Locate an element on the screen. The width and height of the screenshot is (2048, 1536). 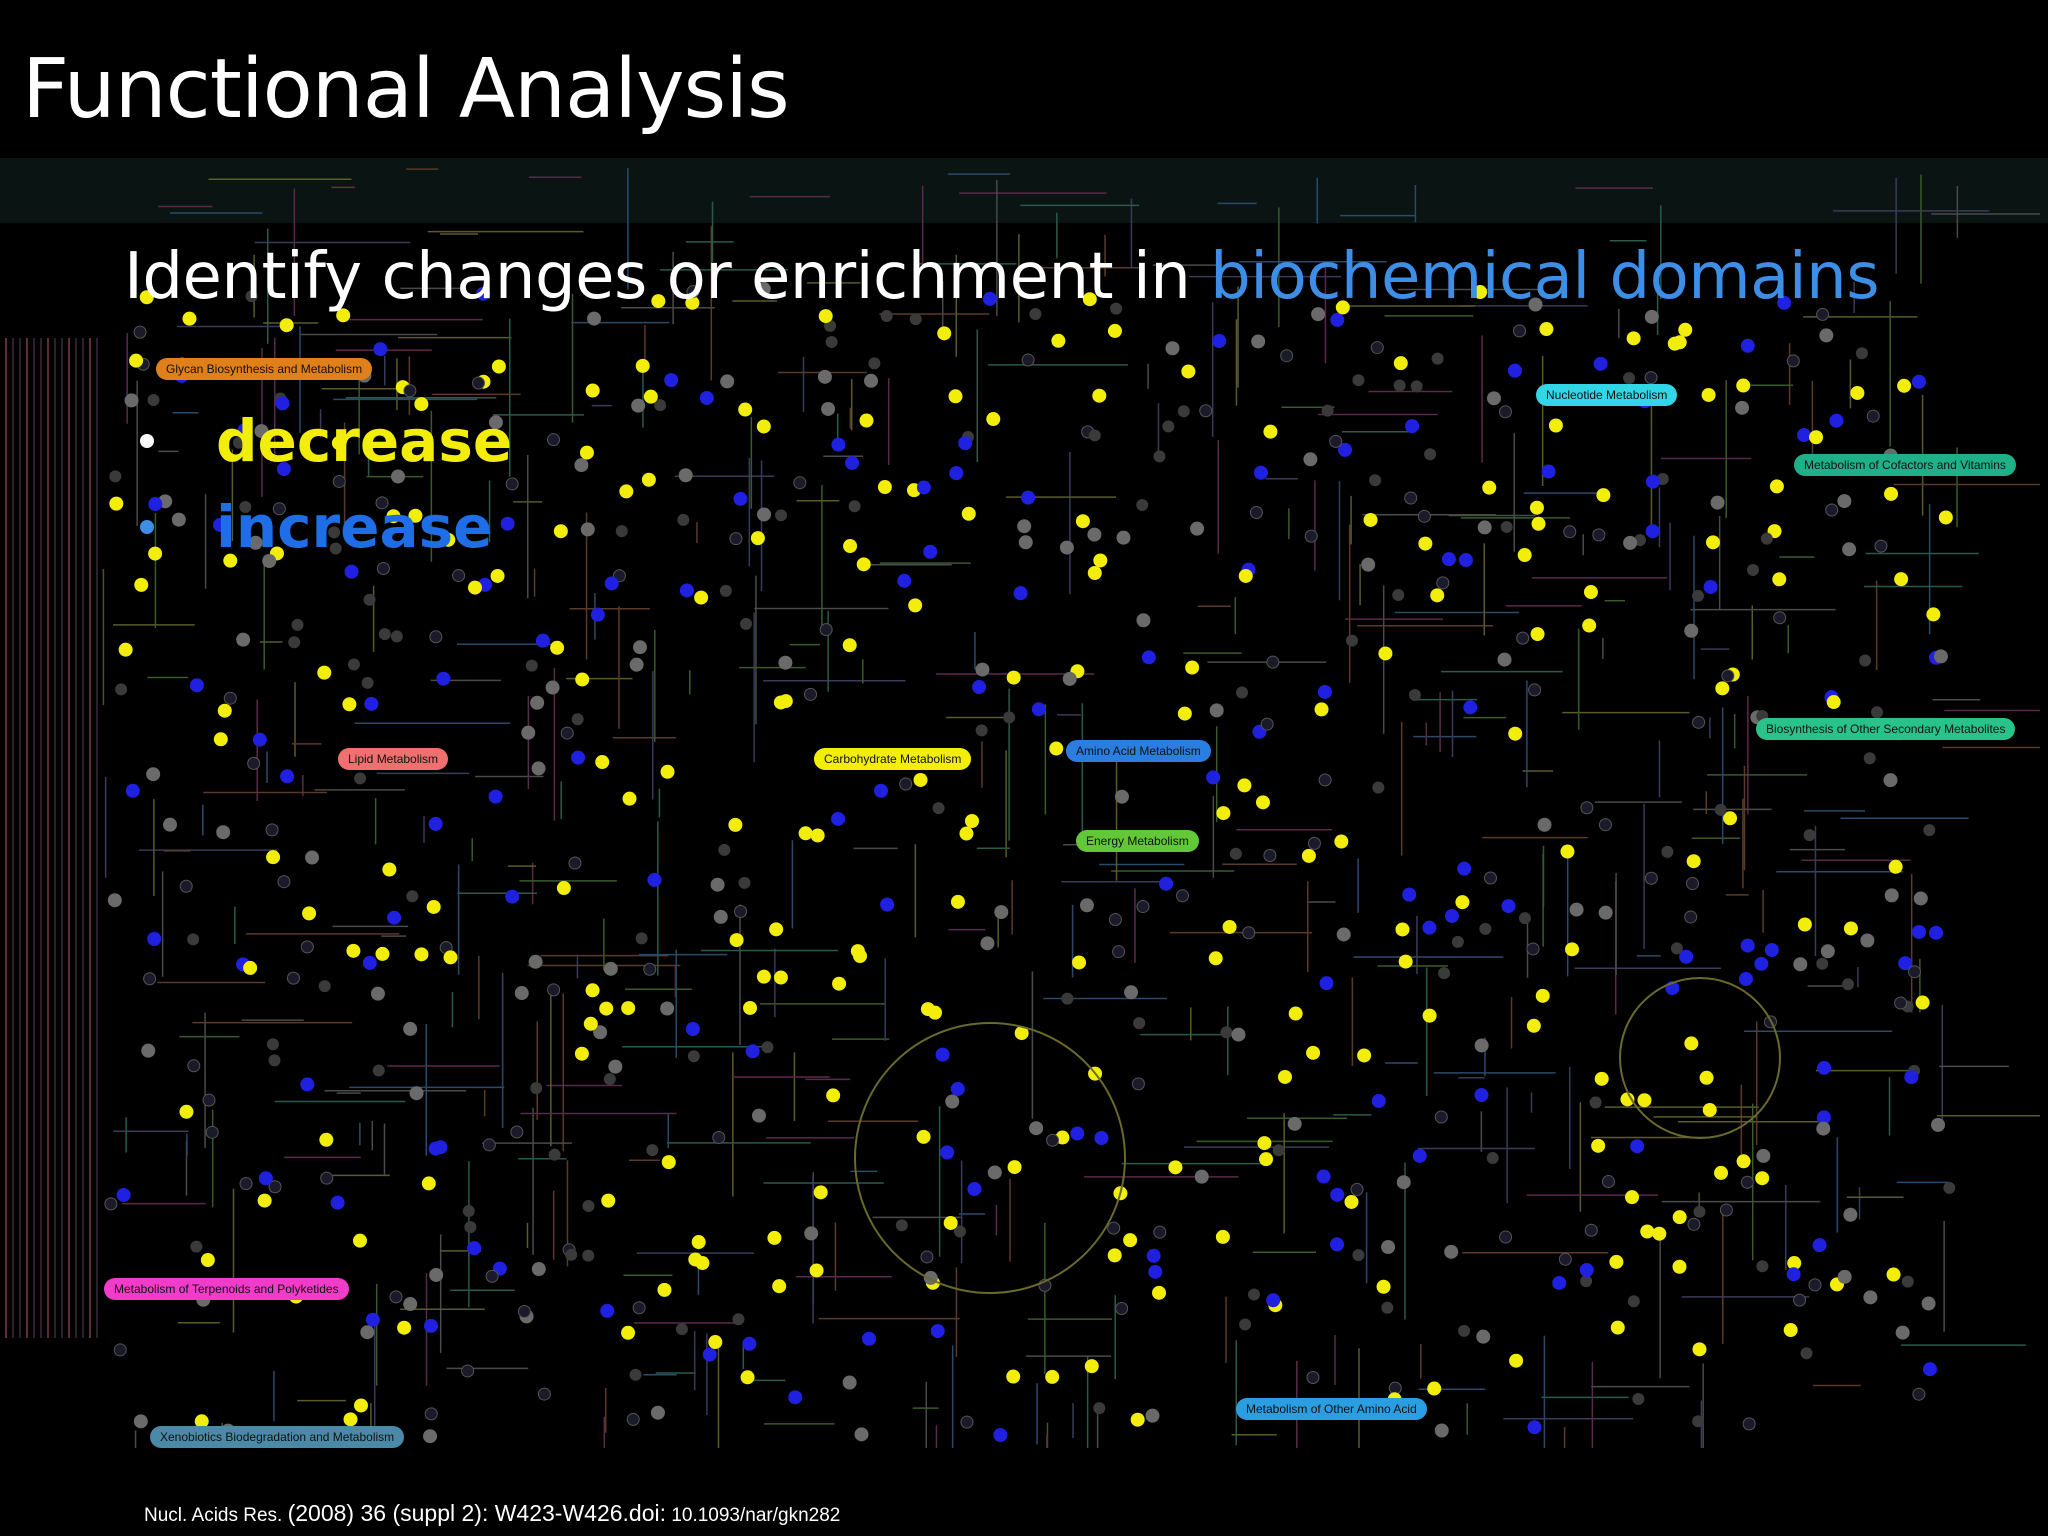
subtitle-highlight: biochemical domains is located at coordinates (1545, 277).